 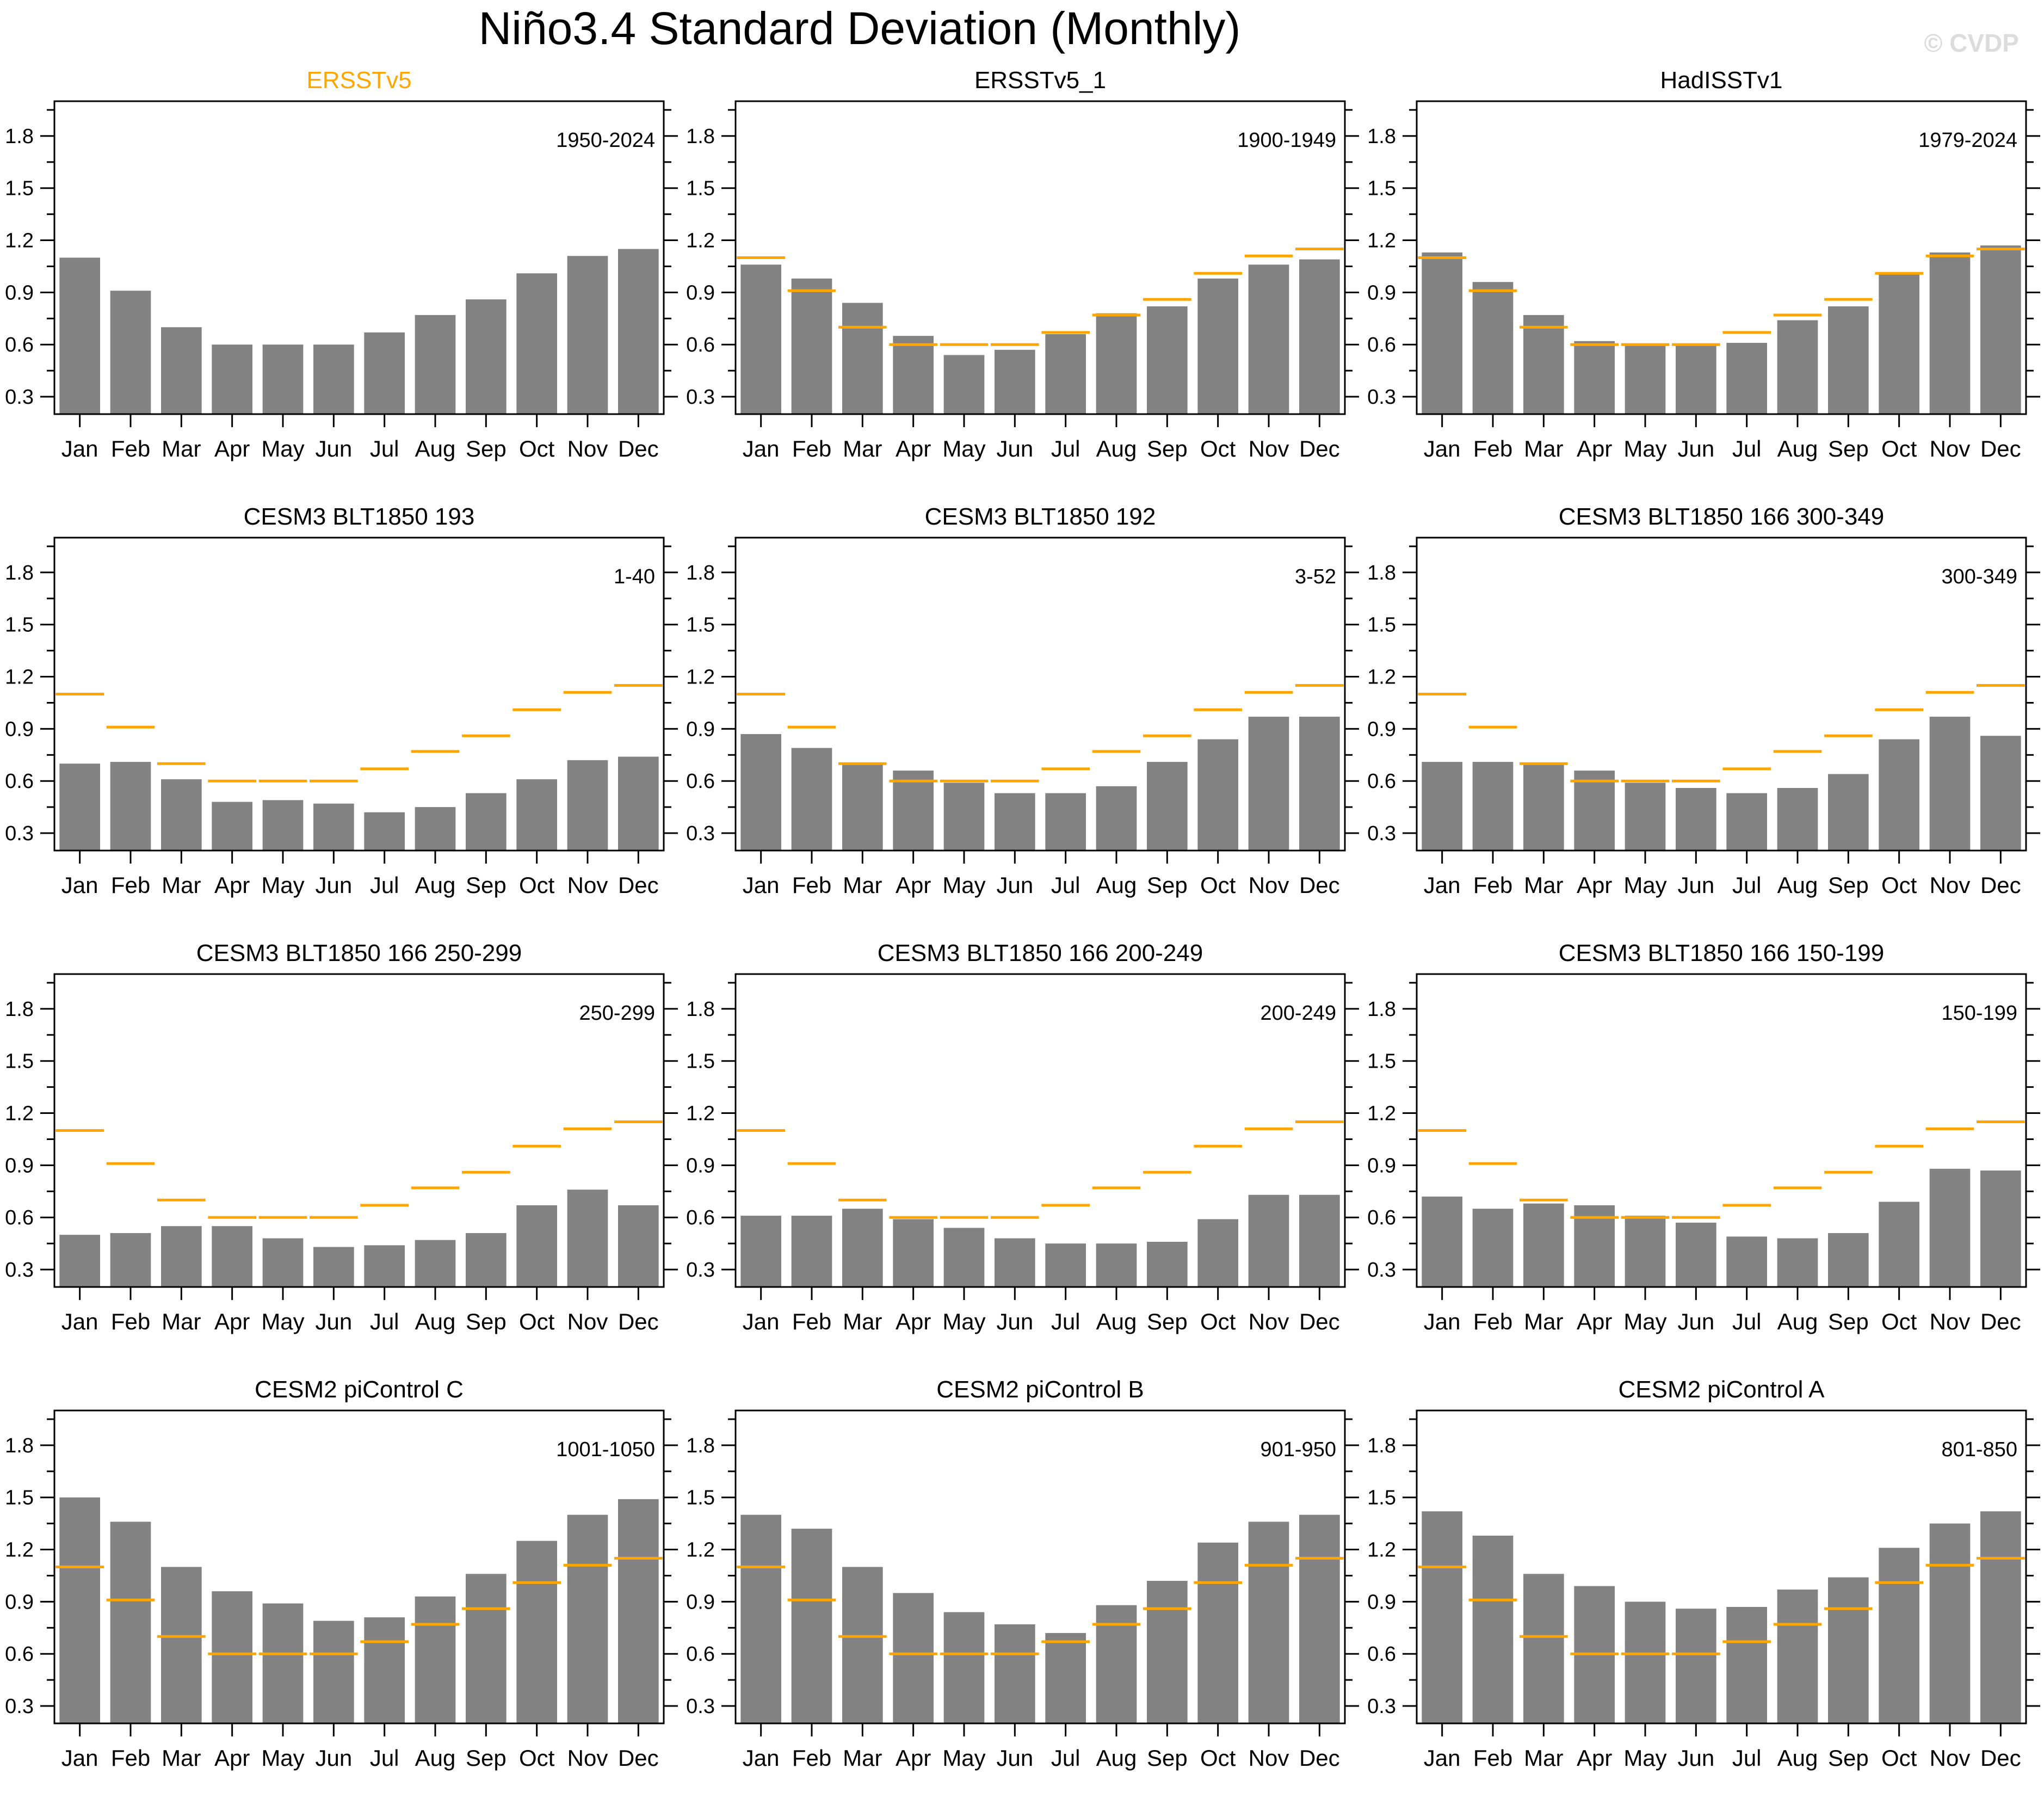 I want to click on bar-May, so click(x=1645, y=817).